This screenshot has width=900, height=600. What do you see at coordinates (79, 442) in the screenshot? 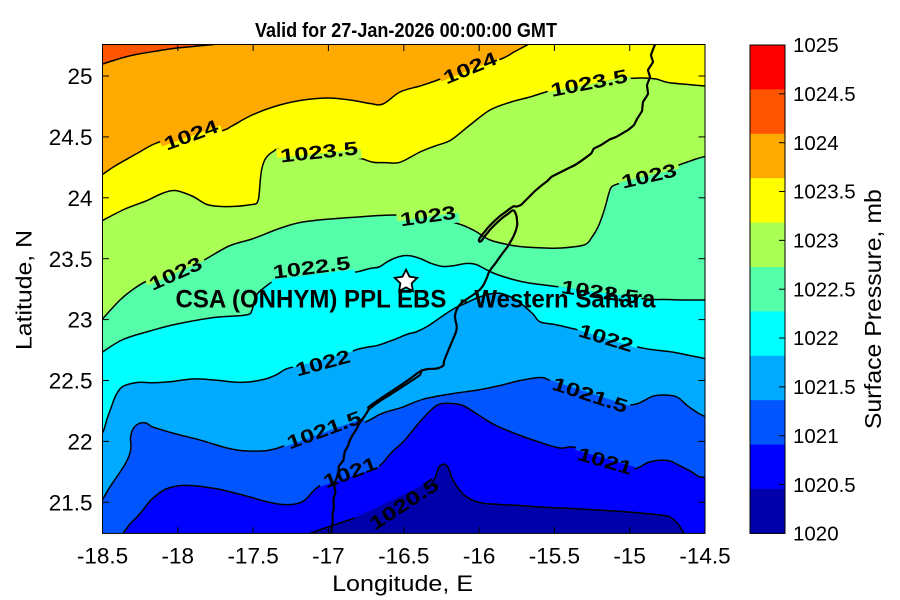
I see `svg-text: 22` at bounding box center [79, 442].